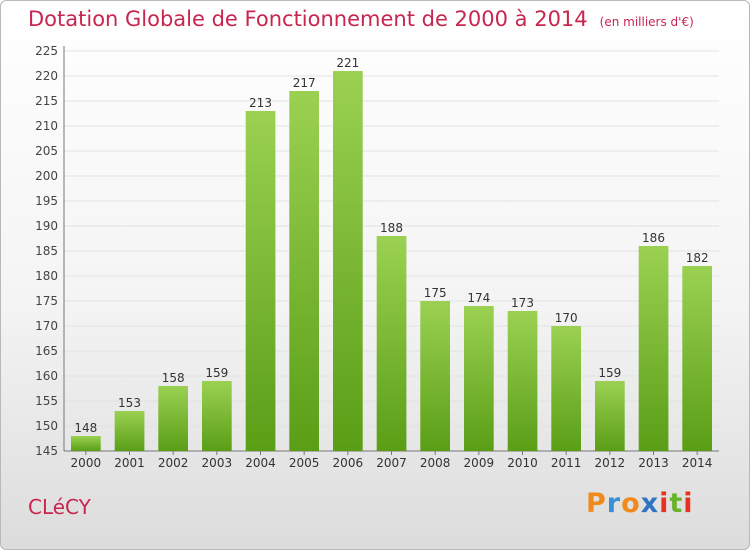 This screenshot has height=550, width=750. Describe the element at coordinates (46, 76) in the screenshot. I see `y-tick-label: 220` at that location.